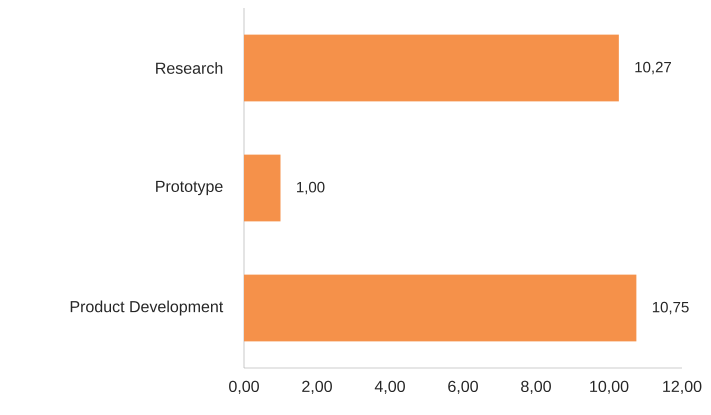  Describe the element at coordinates (682, 387) in the screenshot. I see `x-tick-label: 12,00` at that location.